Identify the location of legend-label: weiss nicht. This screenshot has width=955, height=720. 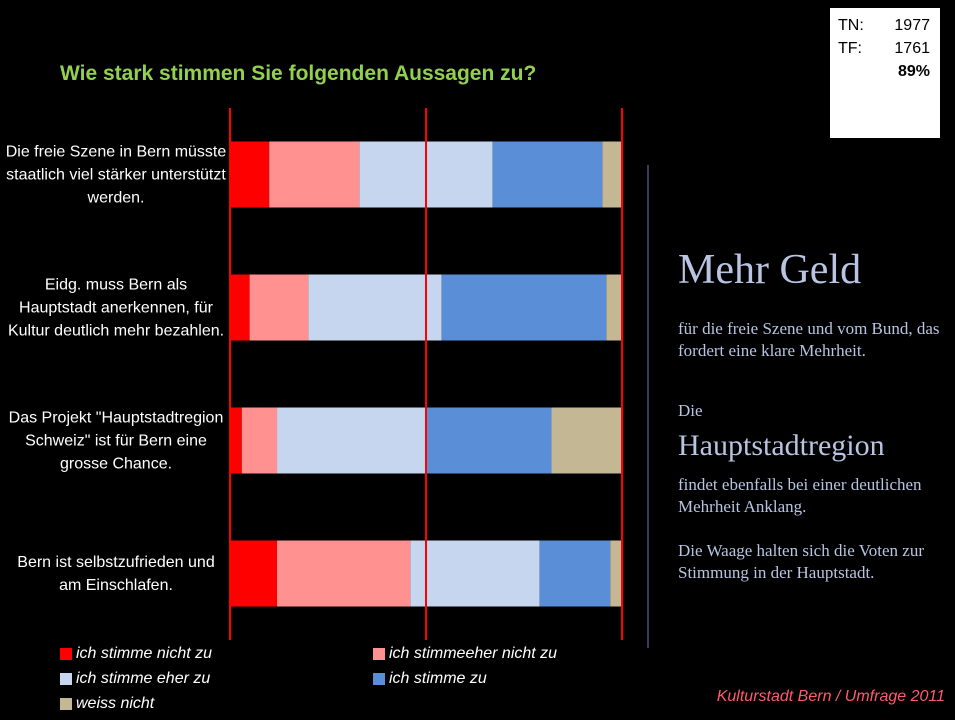
(115, 703).